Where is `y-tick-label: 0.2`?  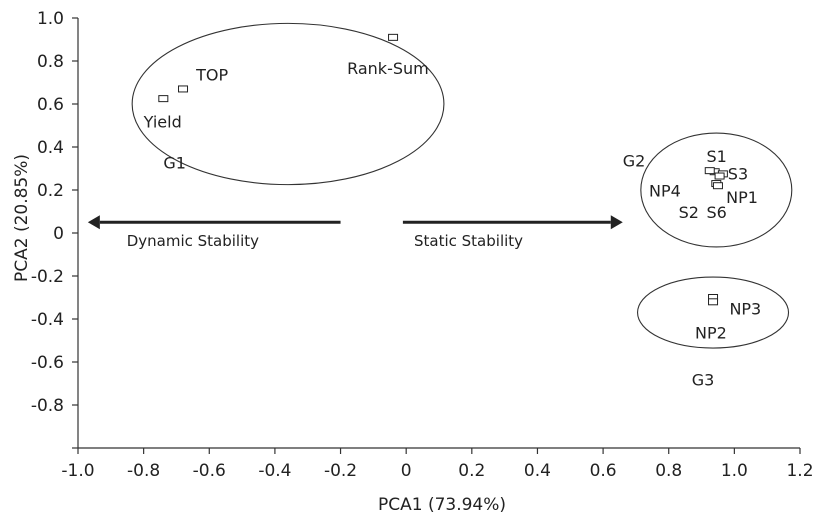
y-tick-label: 0.2 is located at coordinates (50, 191).